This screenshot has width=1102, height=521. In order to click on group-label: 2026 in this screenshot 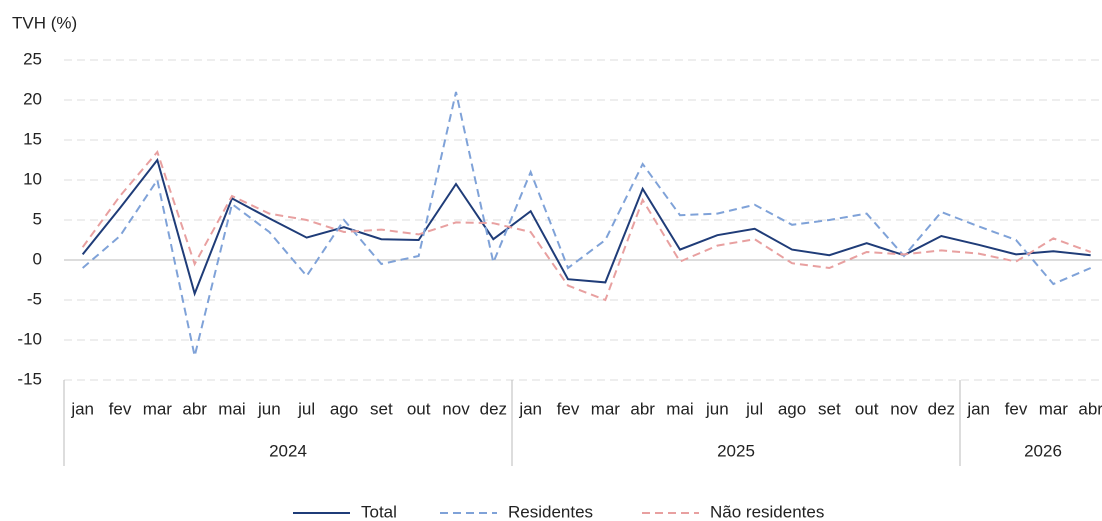, I will do `click(1043, 450)`.